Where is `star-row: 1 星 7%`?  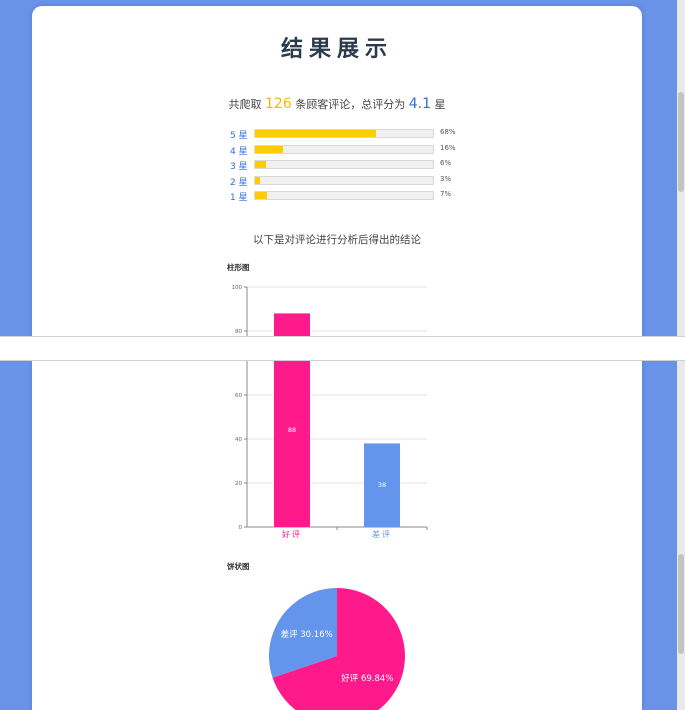
star-row: 1 星 7% is located at coordinates (360, 197).